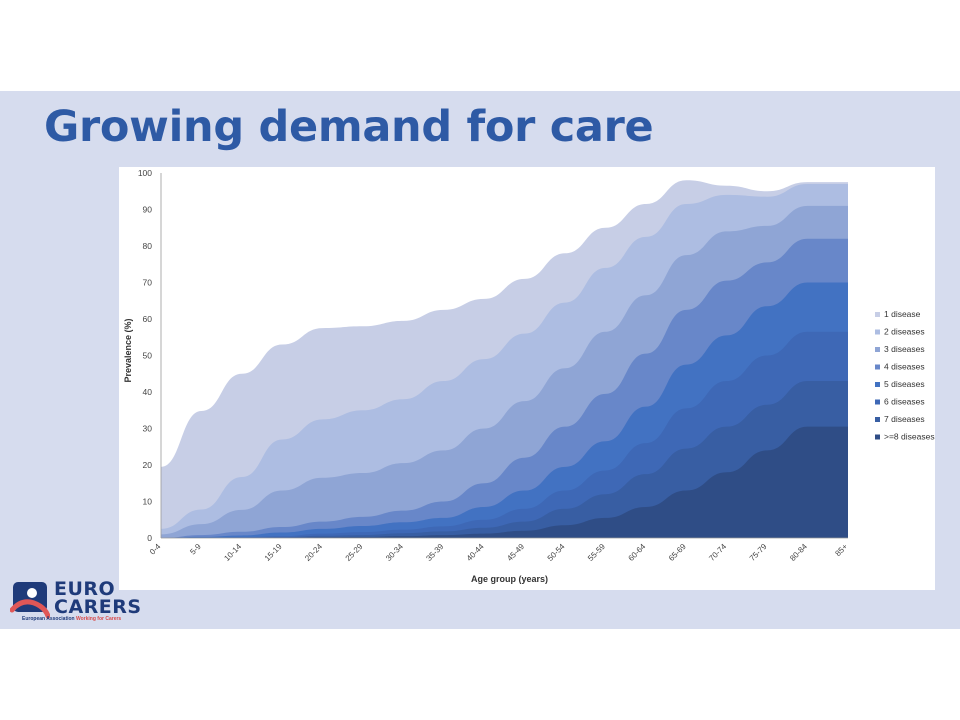  I want to click on y-tick-label: 60, so click(148, 319).